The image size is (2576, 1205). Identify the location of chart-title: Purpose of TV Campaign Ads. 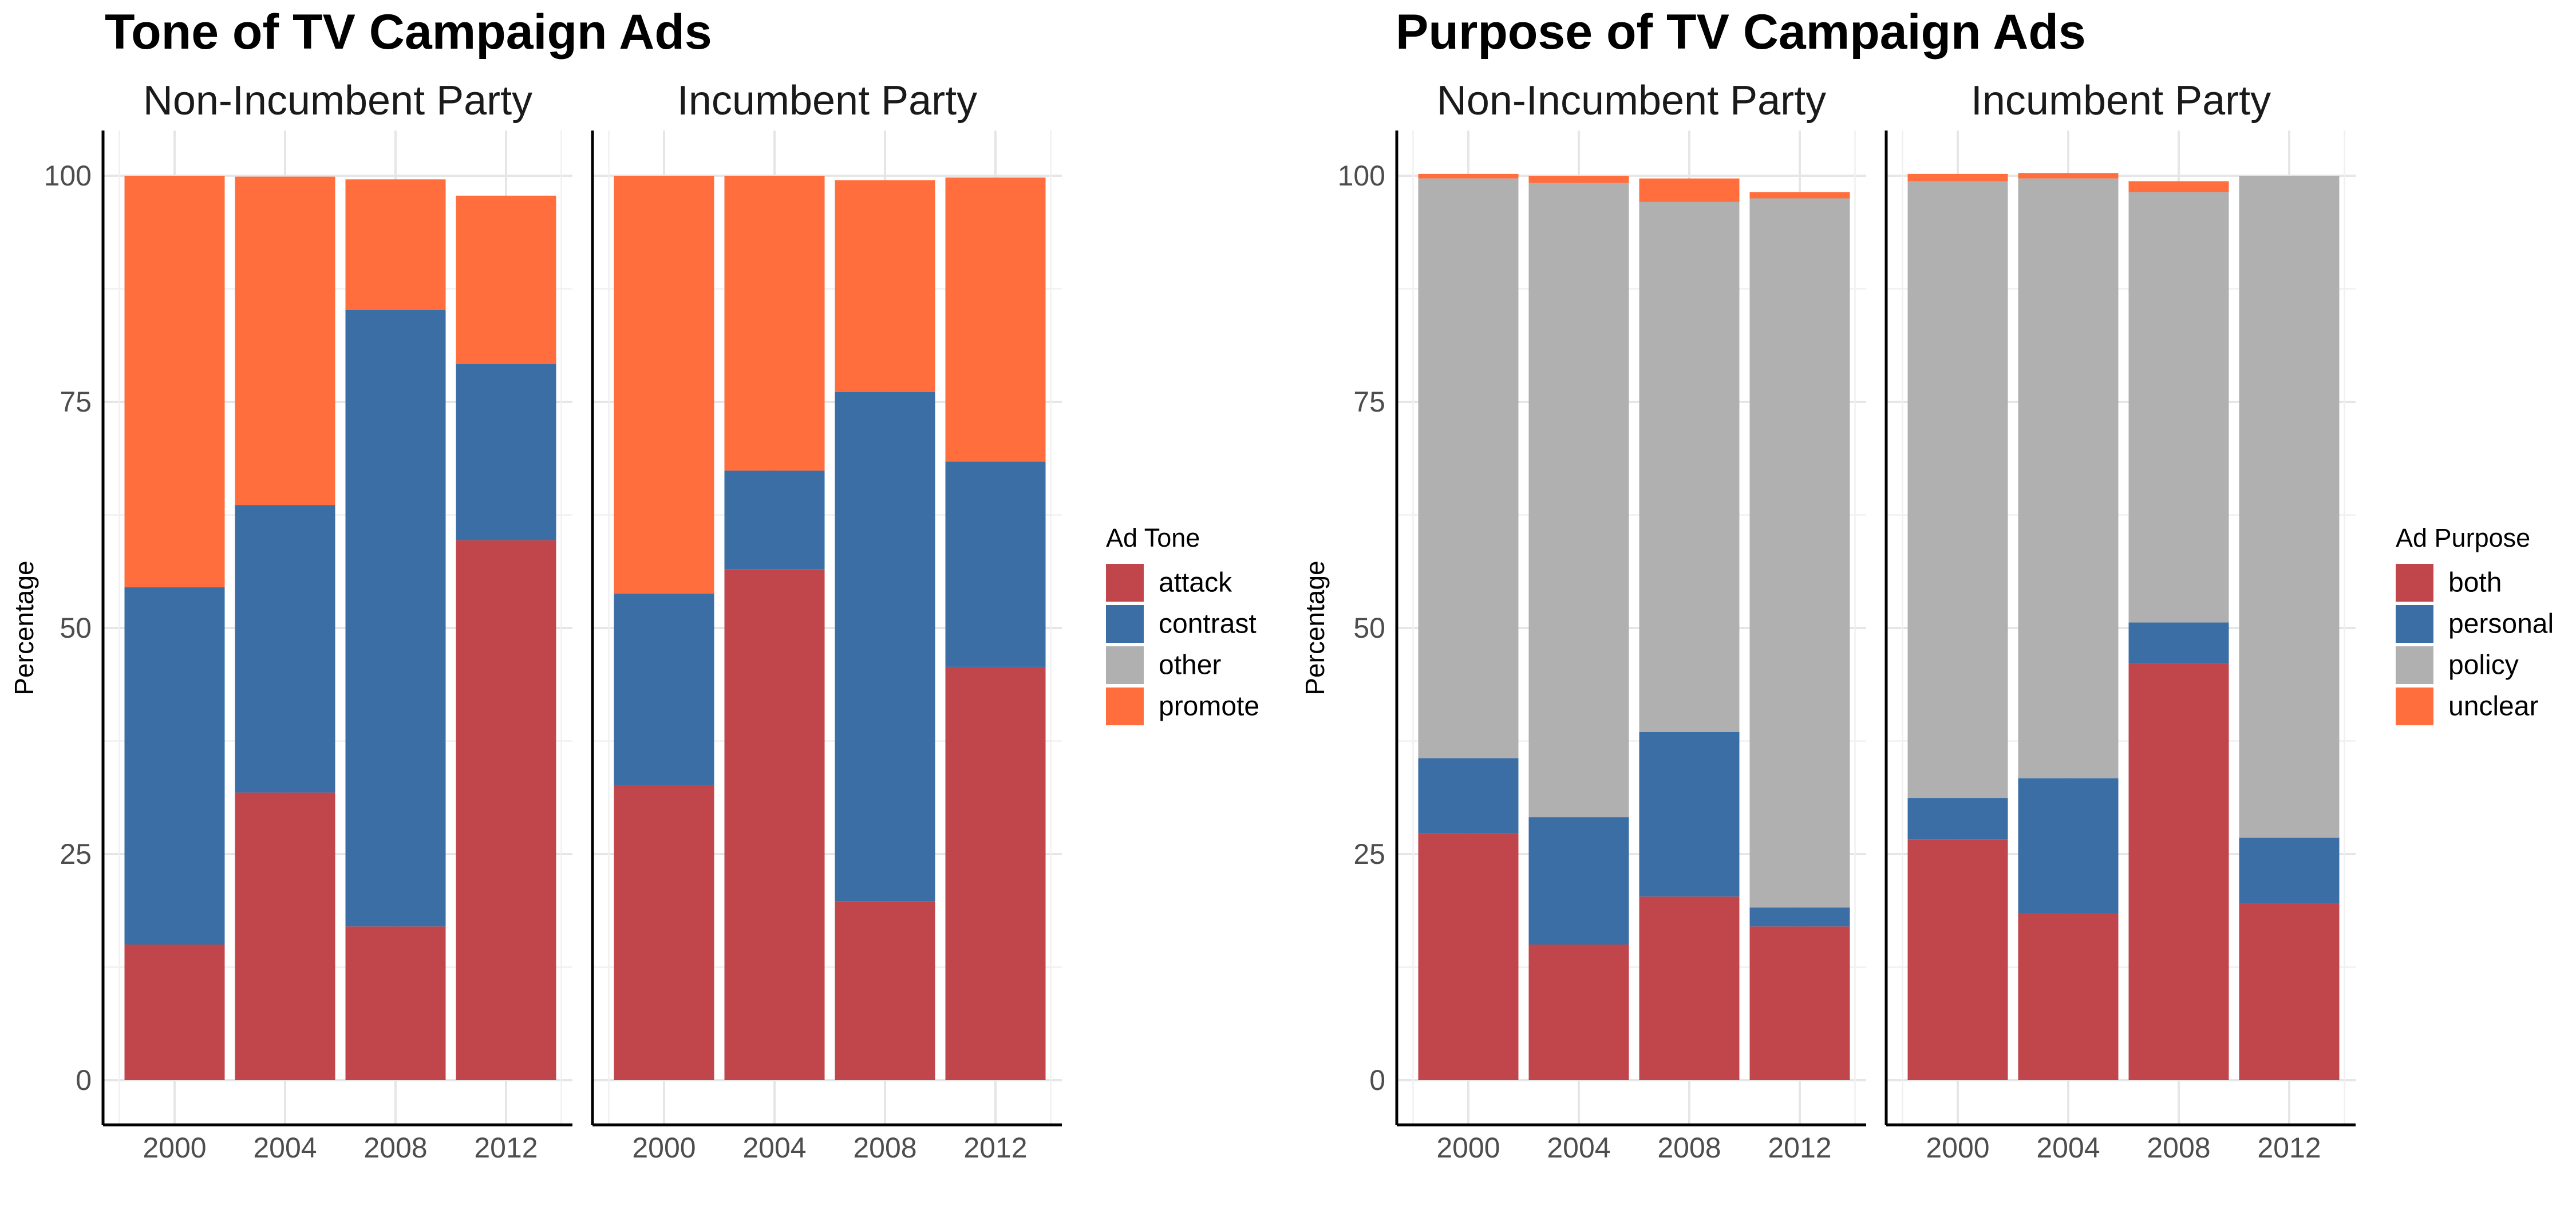
(1741, 32).